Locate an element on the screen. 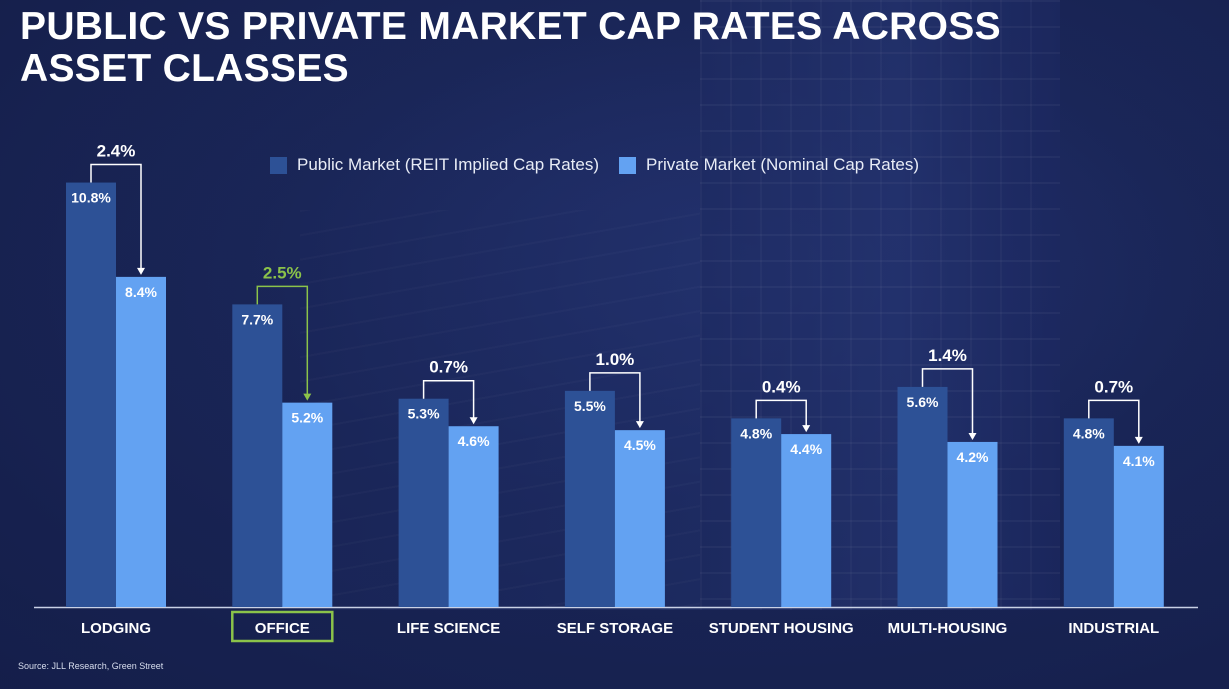  legend-label-public: Public Market (REIT Implied Cap Rates) is located at coordinates (448, 164).